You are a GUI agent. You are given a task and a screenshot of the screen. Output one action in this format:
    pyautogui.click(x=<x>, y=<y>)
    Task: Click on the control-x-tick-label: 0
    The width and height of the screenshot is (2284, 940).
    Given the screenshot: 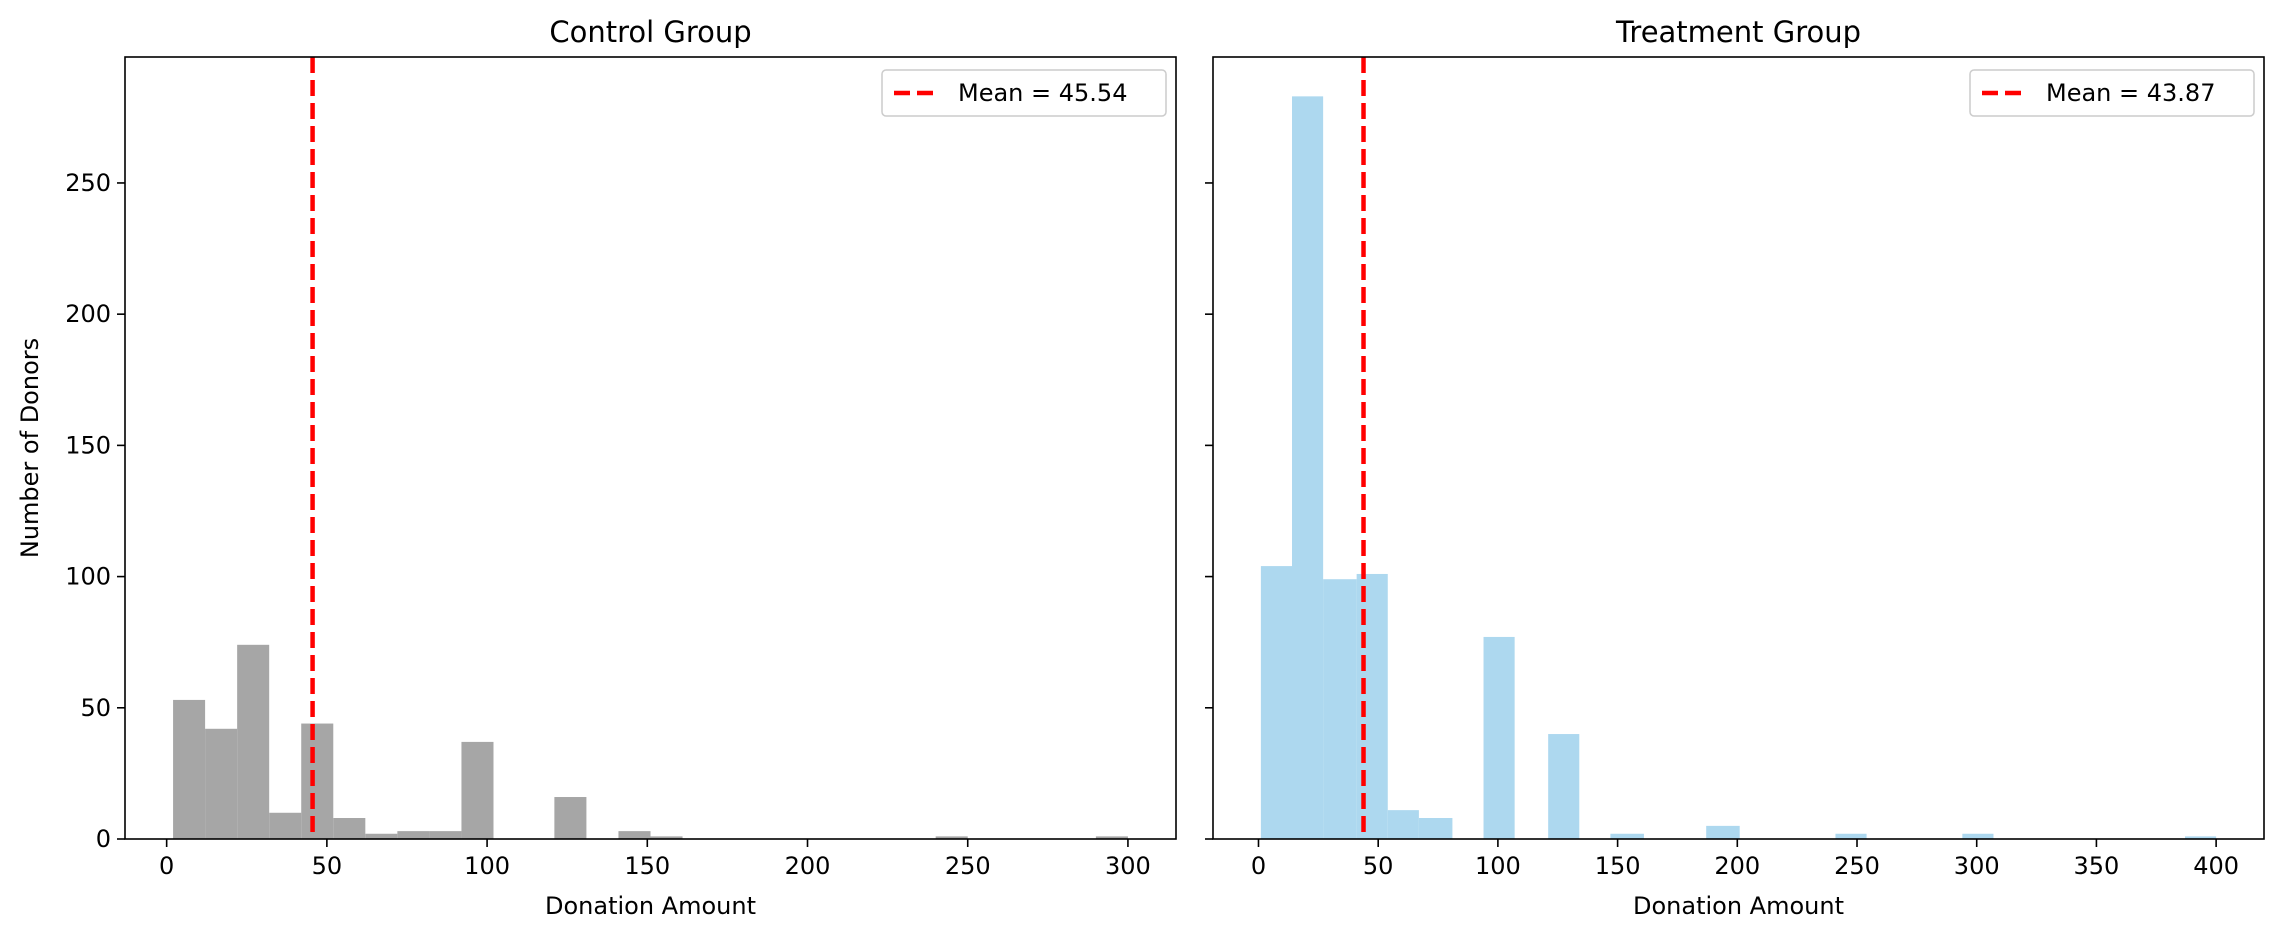 What is the action you would take?
    pyautogui.click(x=166, y=866)
    